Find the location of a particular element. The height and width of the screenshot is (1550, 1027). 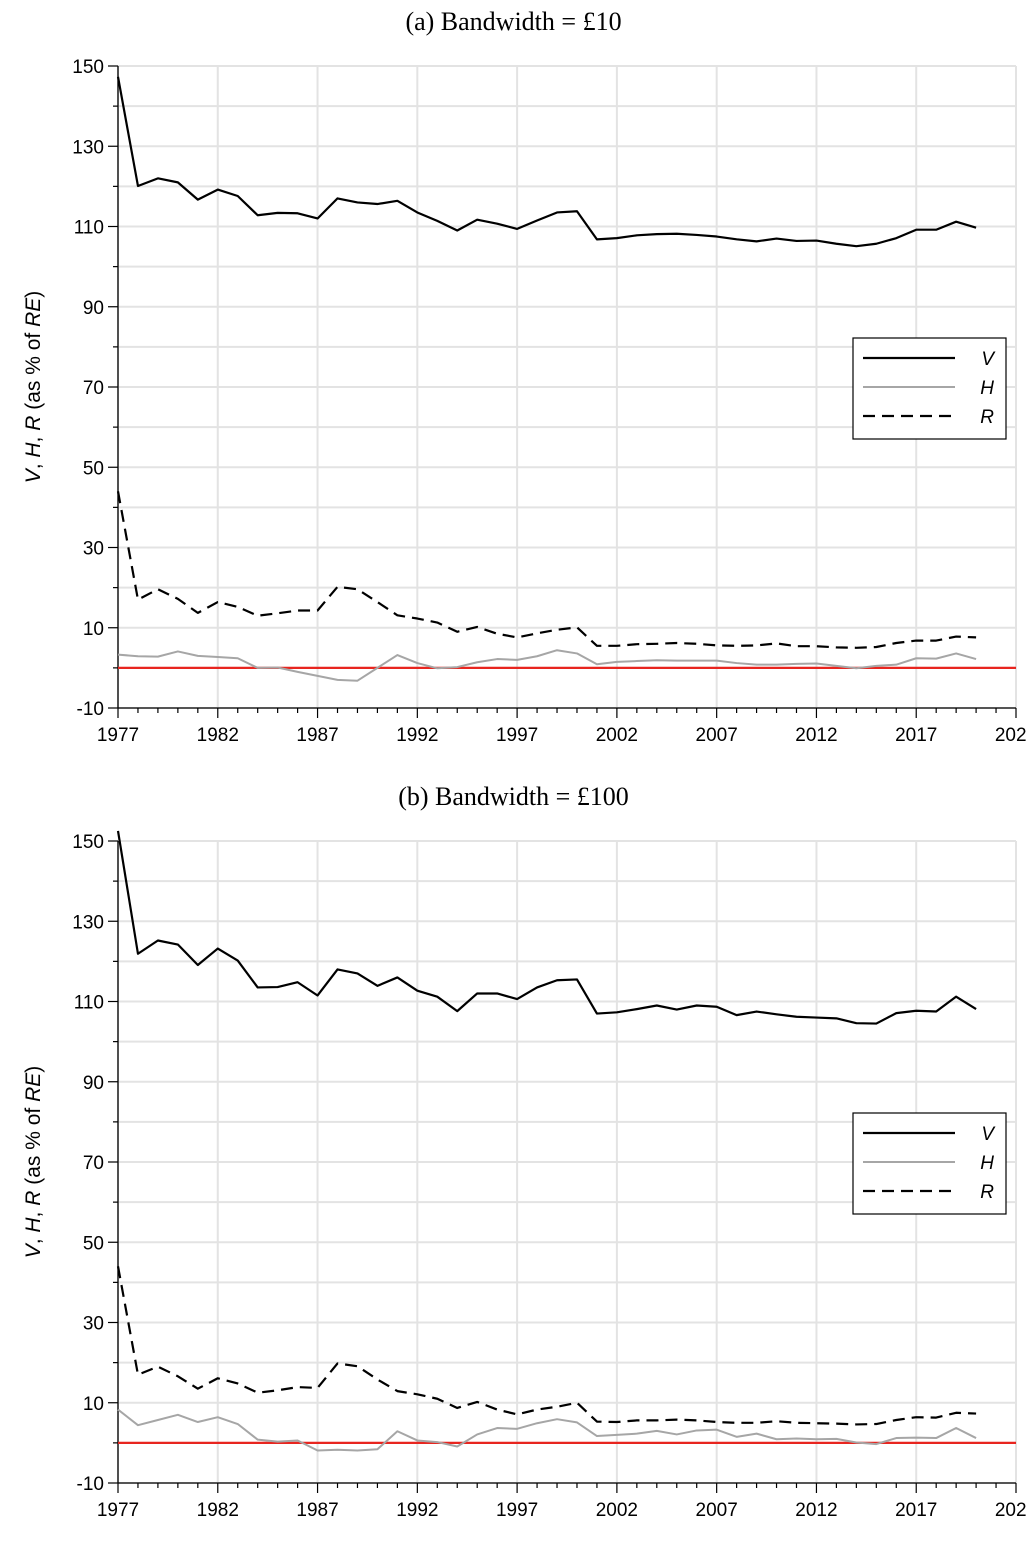

chart-title: (b) Bandwidth = £100 is located at coordinates (513, 796).